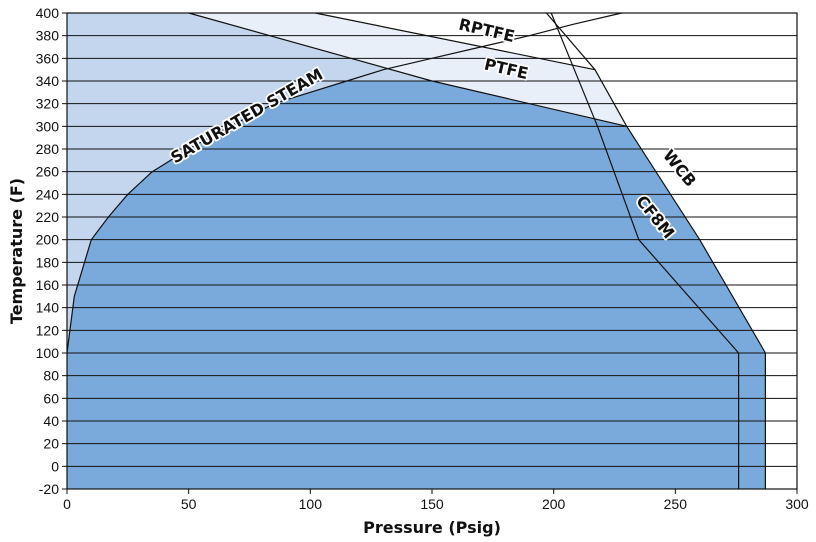 The height and width of the screenshot is (542, 816). Describe the element at coordinates (48, 104) in the screenshot. I see `y-tick-label: 320` at that location.